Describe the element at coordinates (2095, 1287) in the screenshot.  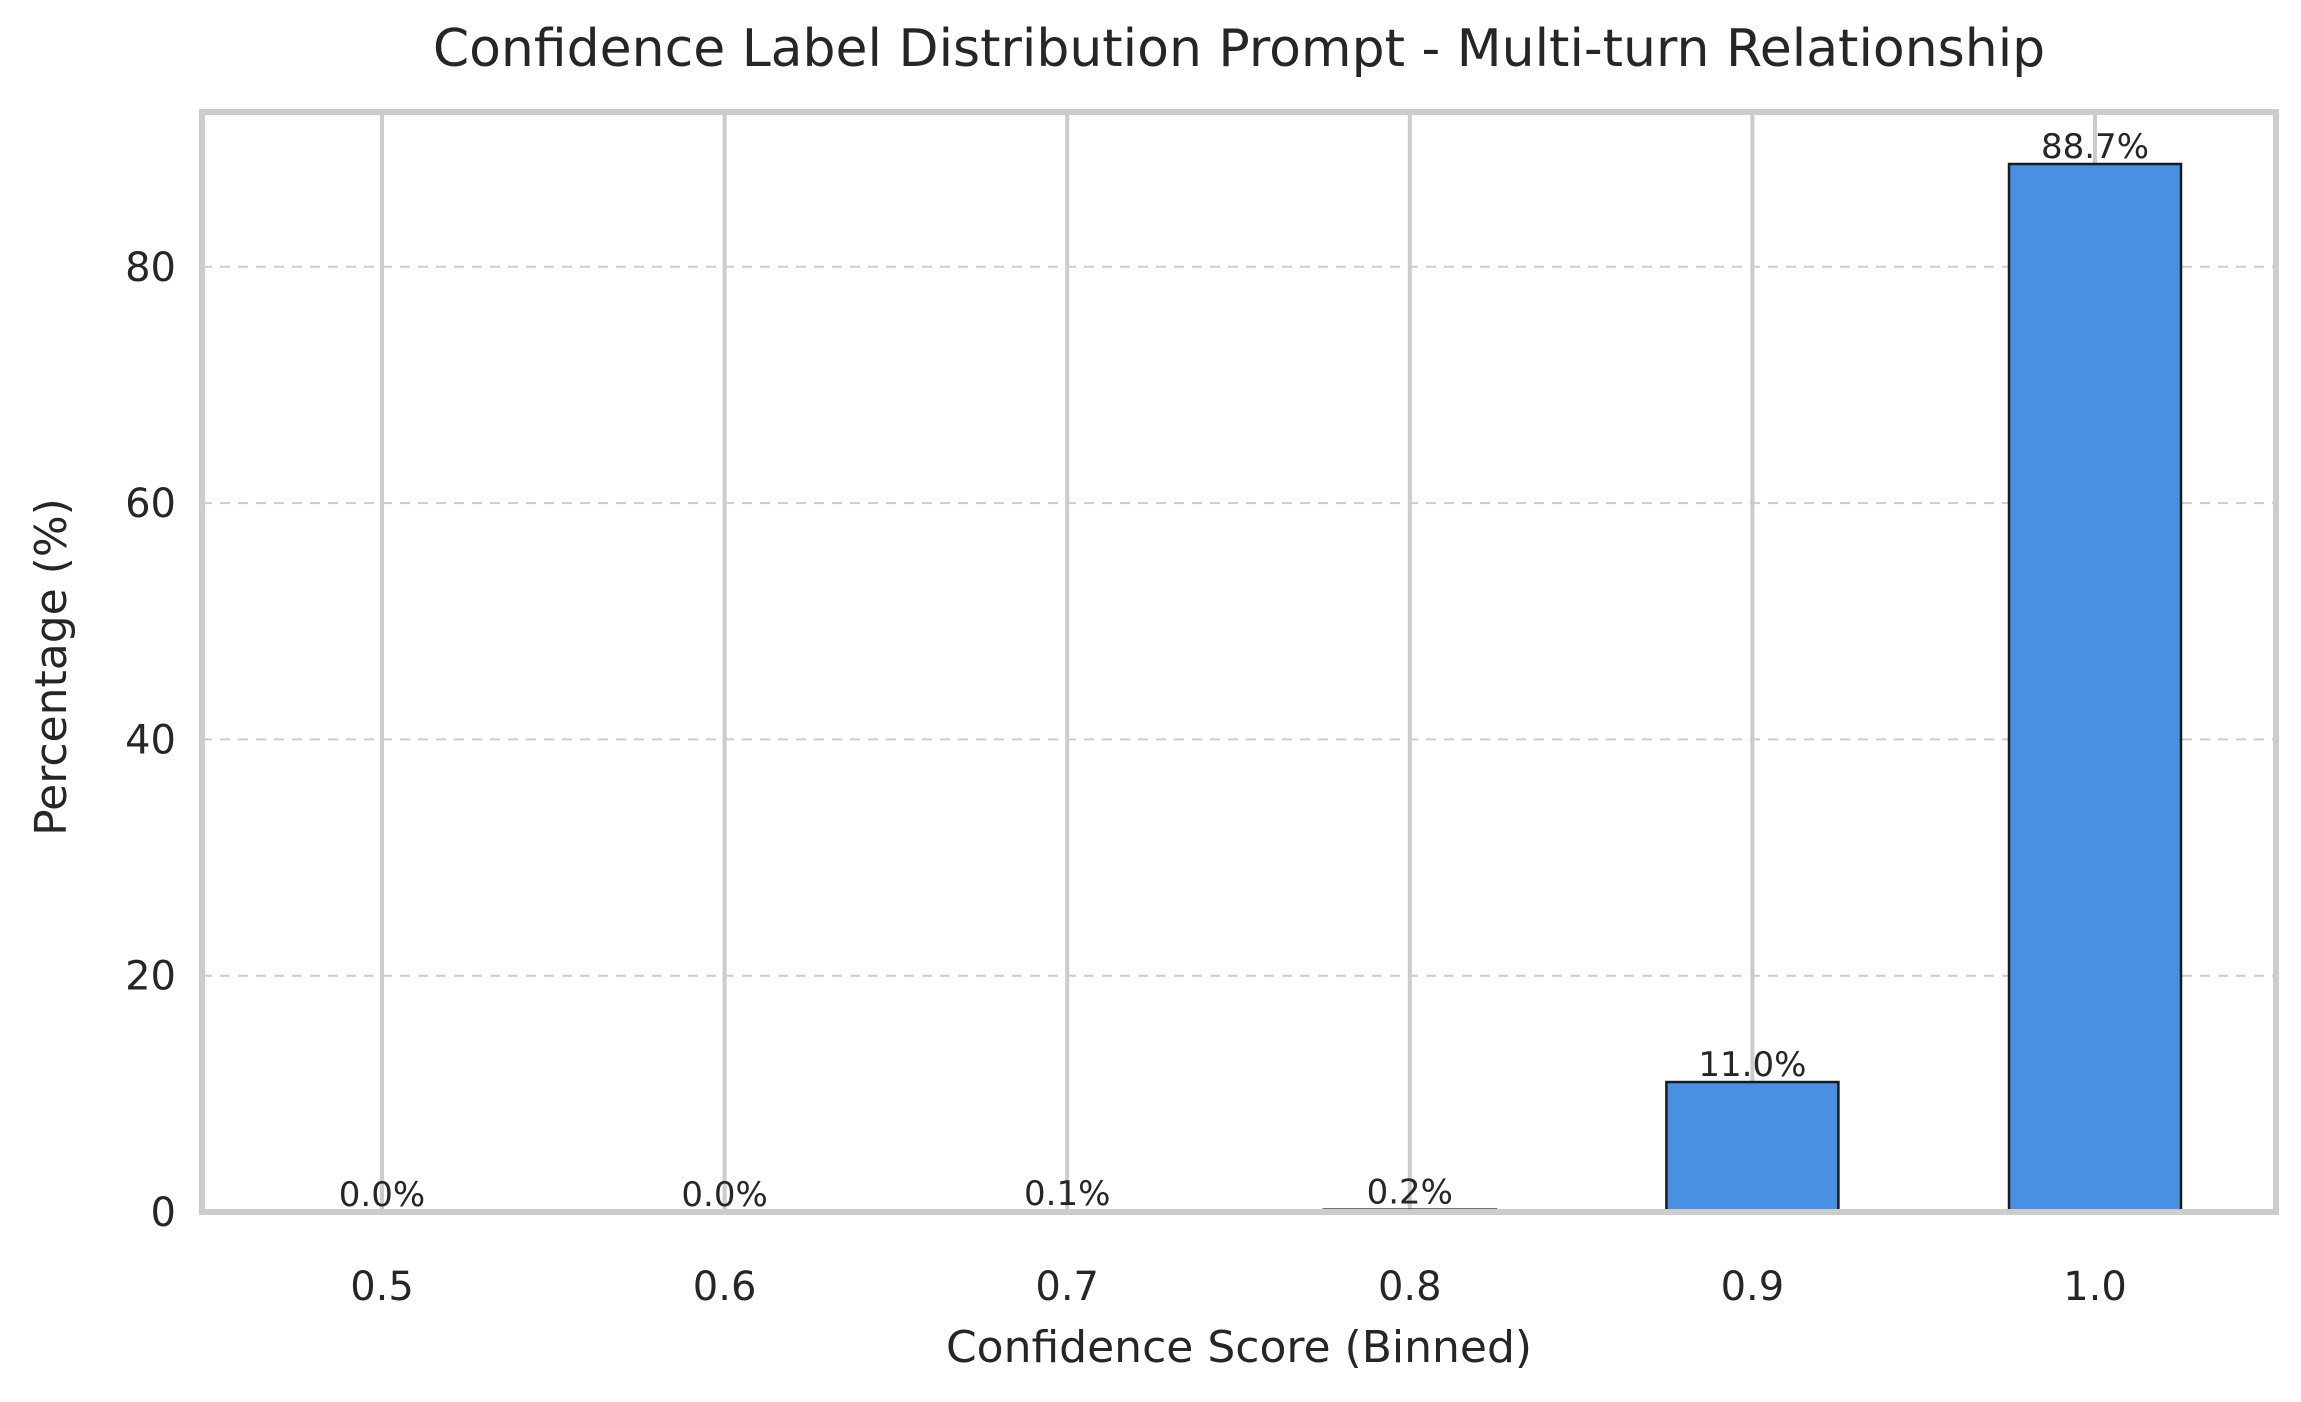
I see `x-tick-label: 1.0` at that location.